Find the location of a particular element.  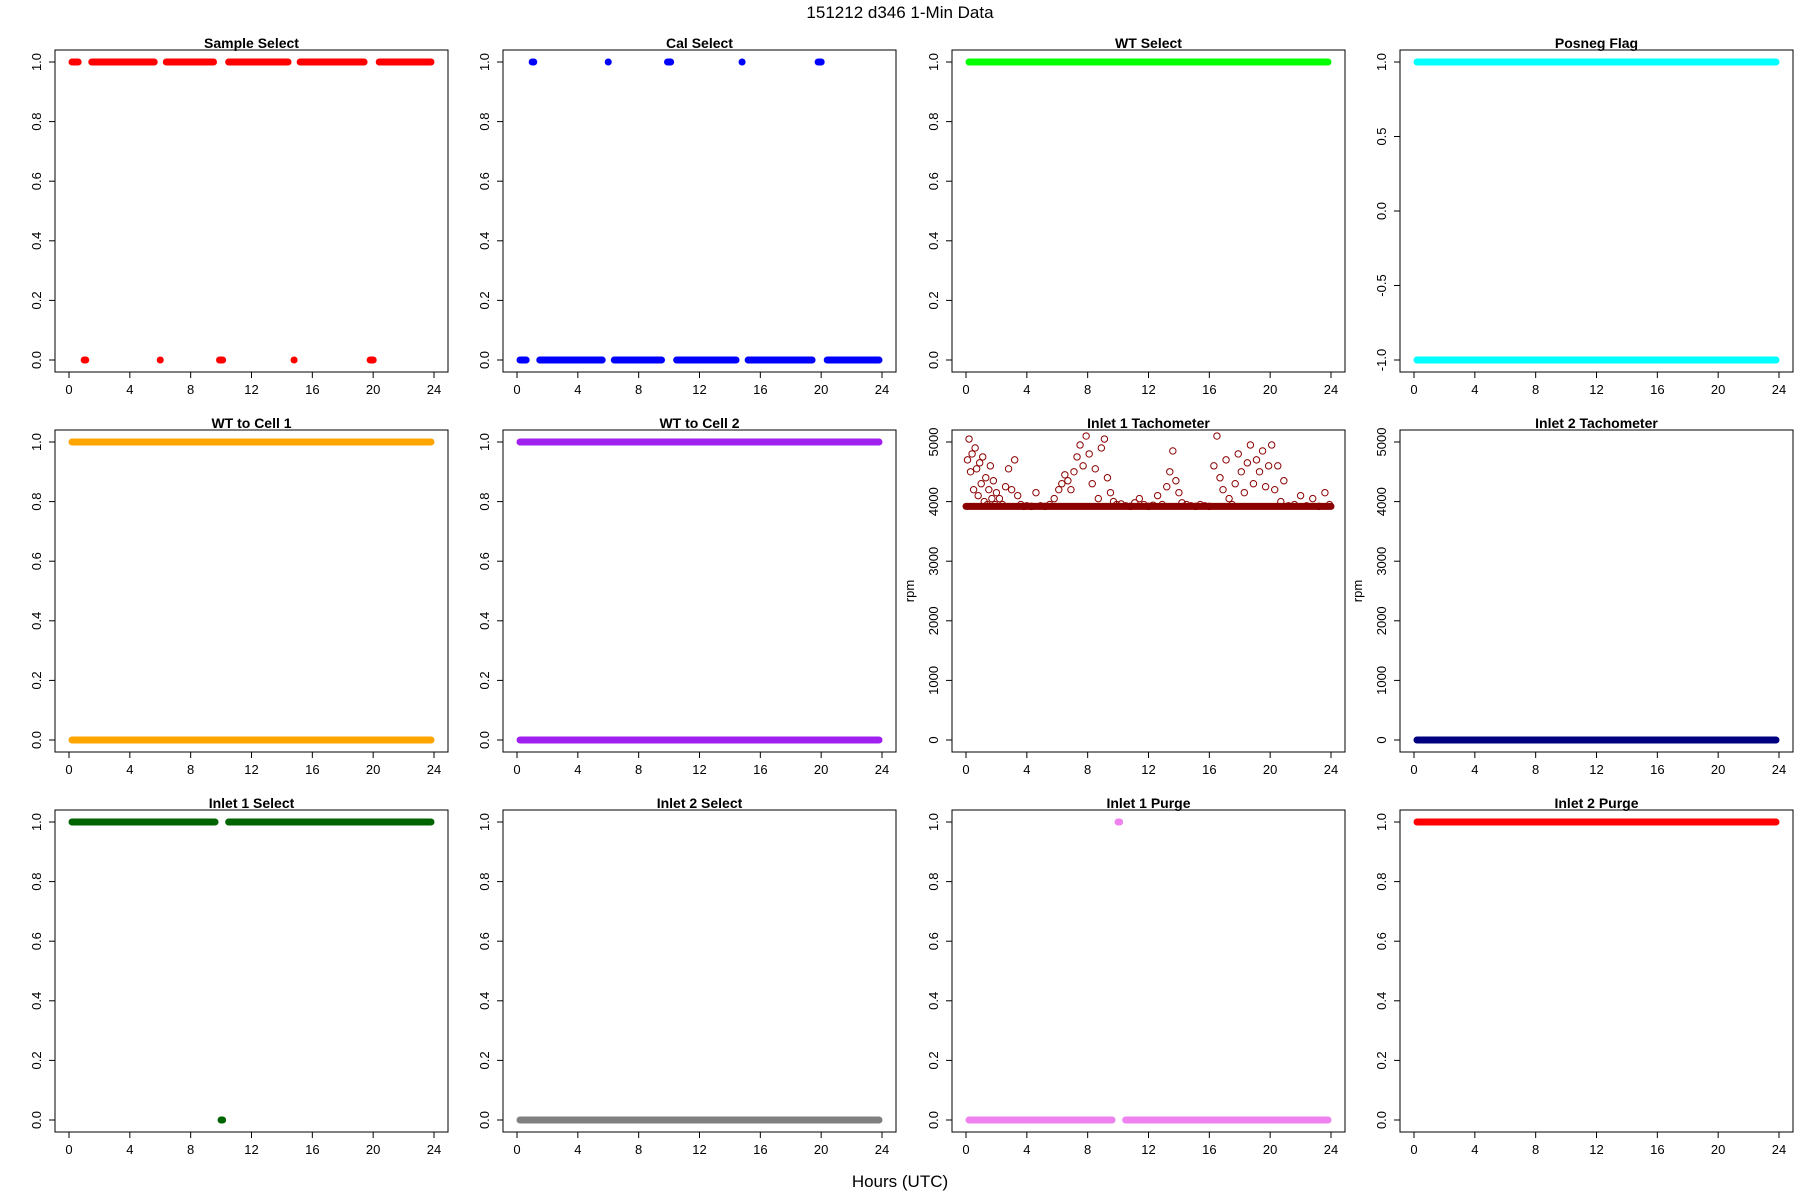

y-tick-label: 0.5 is located at coordinates (1381, 136).